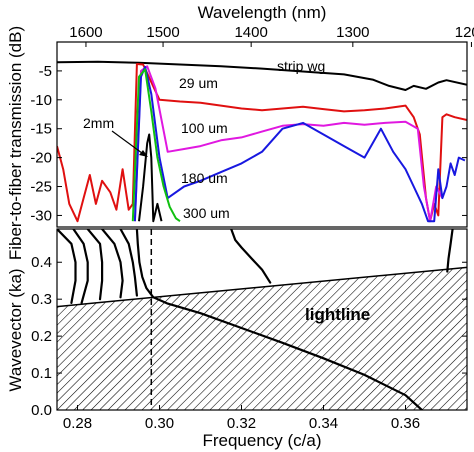 The width and height of the screenshot is (474, 452). Describe the element at coordinates (41, 100) in the screenshot. I see `top-y-tick-label: -10` at that location.